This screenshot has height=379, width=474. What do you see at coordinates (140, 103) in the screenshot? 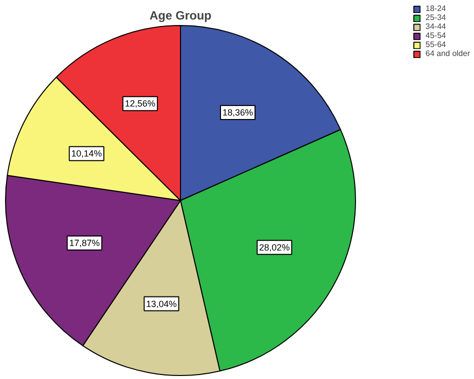
I see `data-label: 12,56%` at bounding box center [140, 103].